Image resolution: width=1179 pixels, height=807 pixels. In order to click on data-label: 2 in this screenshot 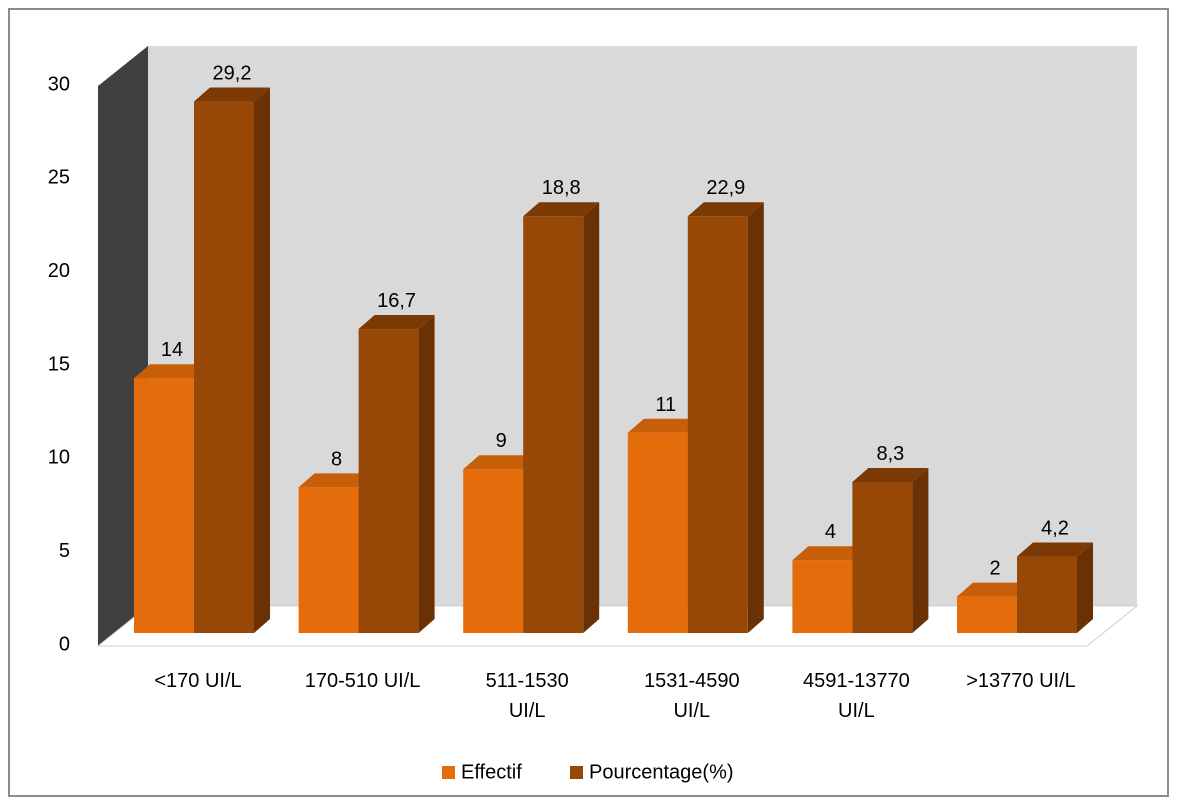, I will do `click(994, 569)`.